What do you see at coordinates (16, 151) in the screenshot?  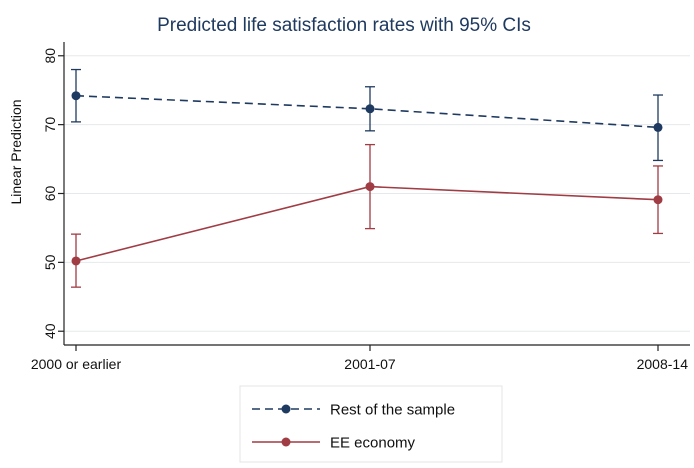 I see `y-axis-label: Linear Prediction` at bounding box center [16, 151].